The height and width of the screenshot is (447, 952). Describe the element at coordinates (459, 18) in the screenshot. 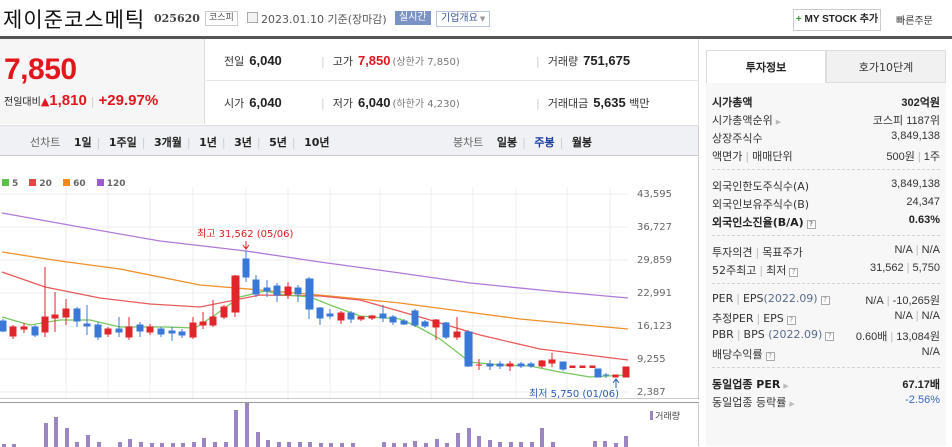

I see `corp-overview-label: 기업개요` at that location.